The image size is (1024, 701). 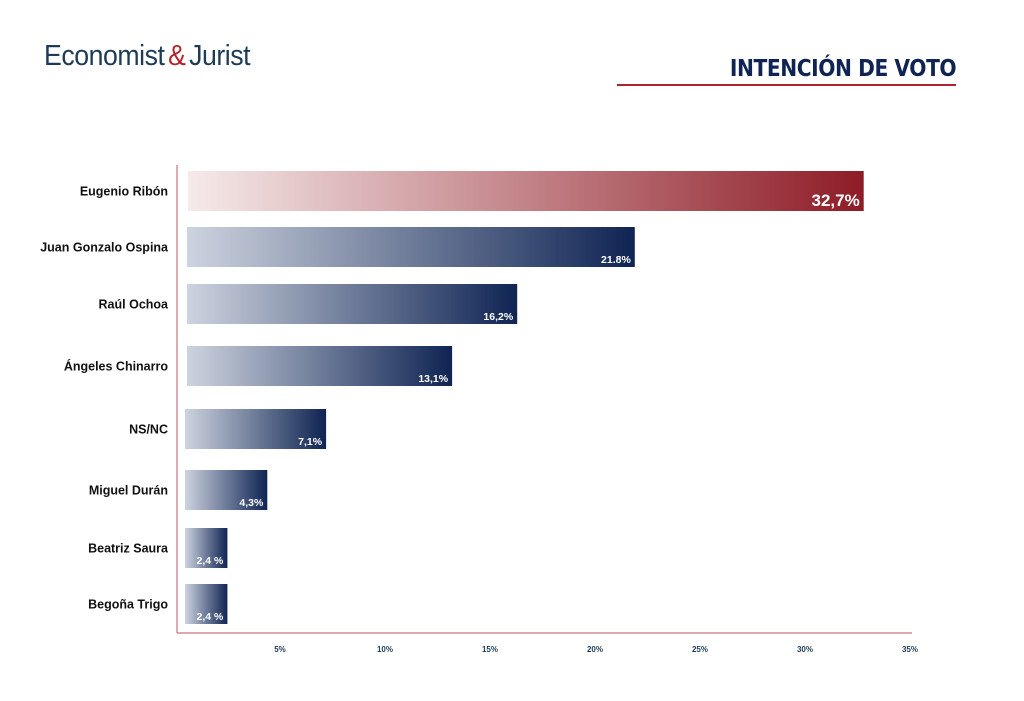 I want to click on title-underline, so click(x=786, y=85).